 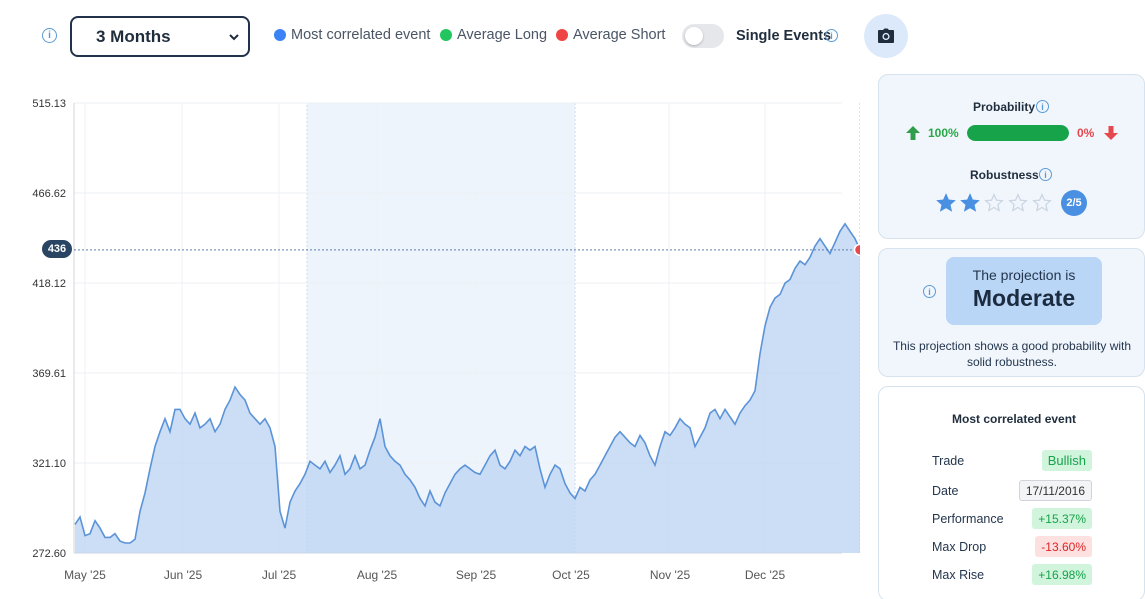 I want to click on probability-card, so click(x=1011, y=156).